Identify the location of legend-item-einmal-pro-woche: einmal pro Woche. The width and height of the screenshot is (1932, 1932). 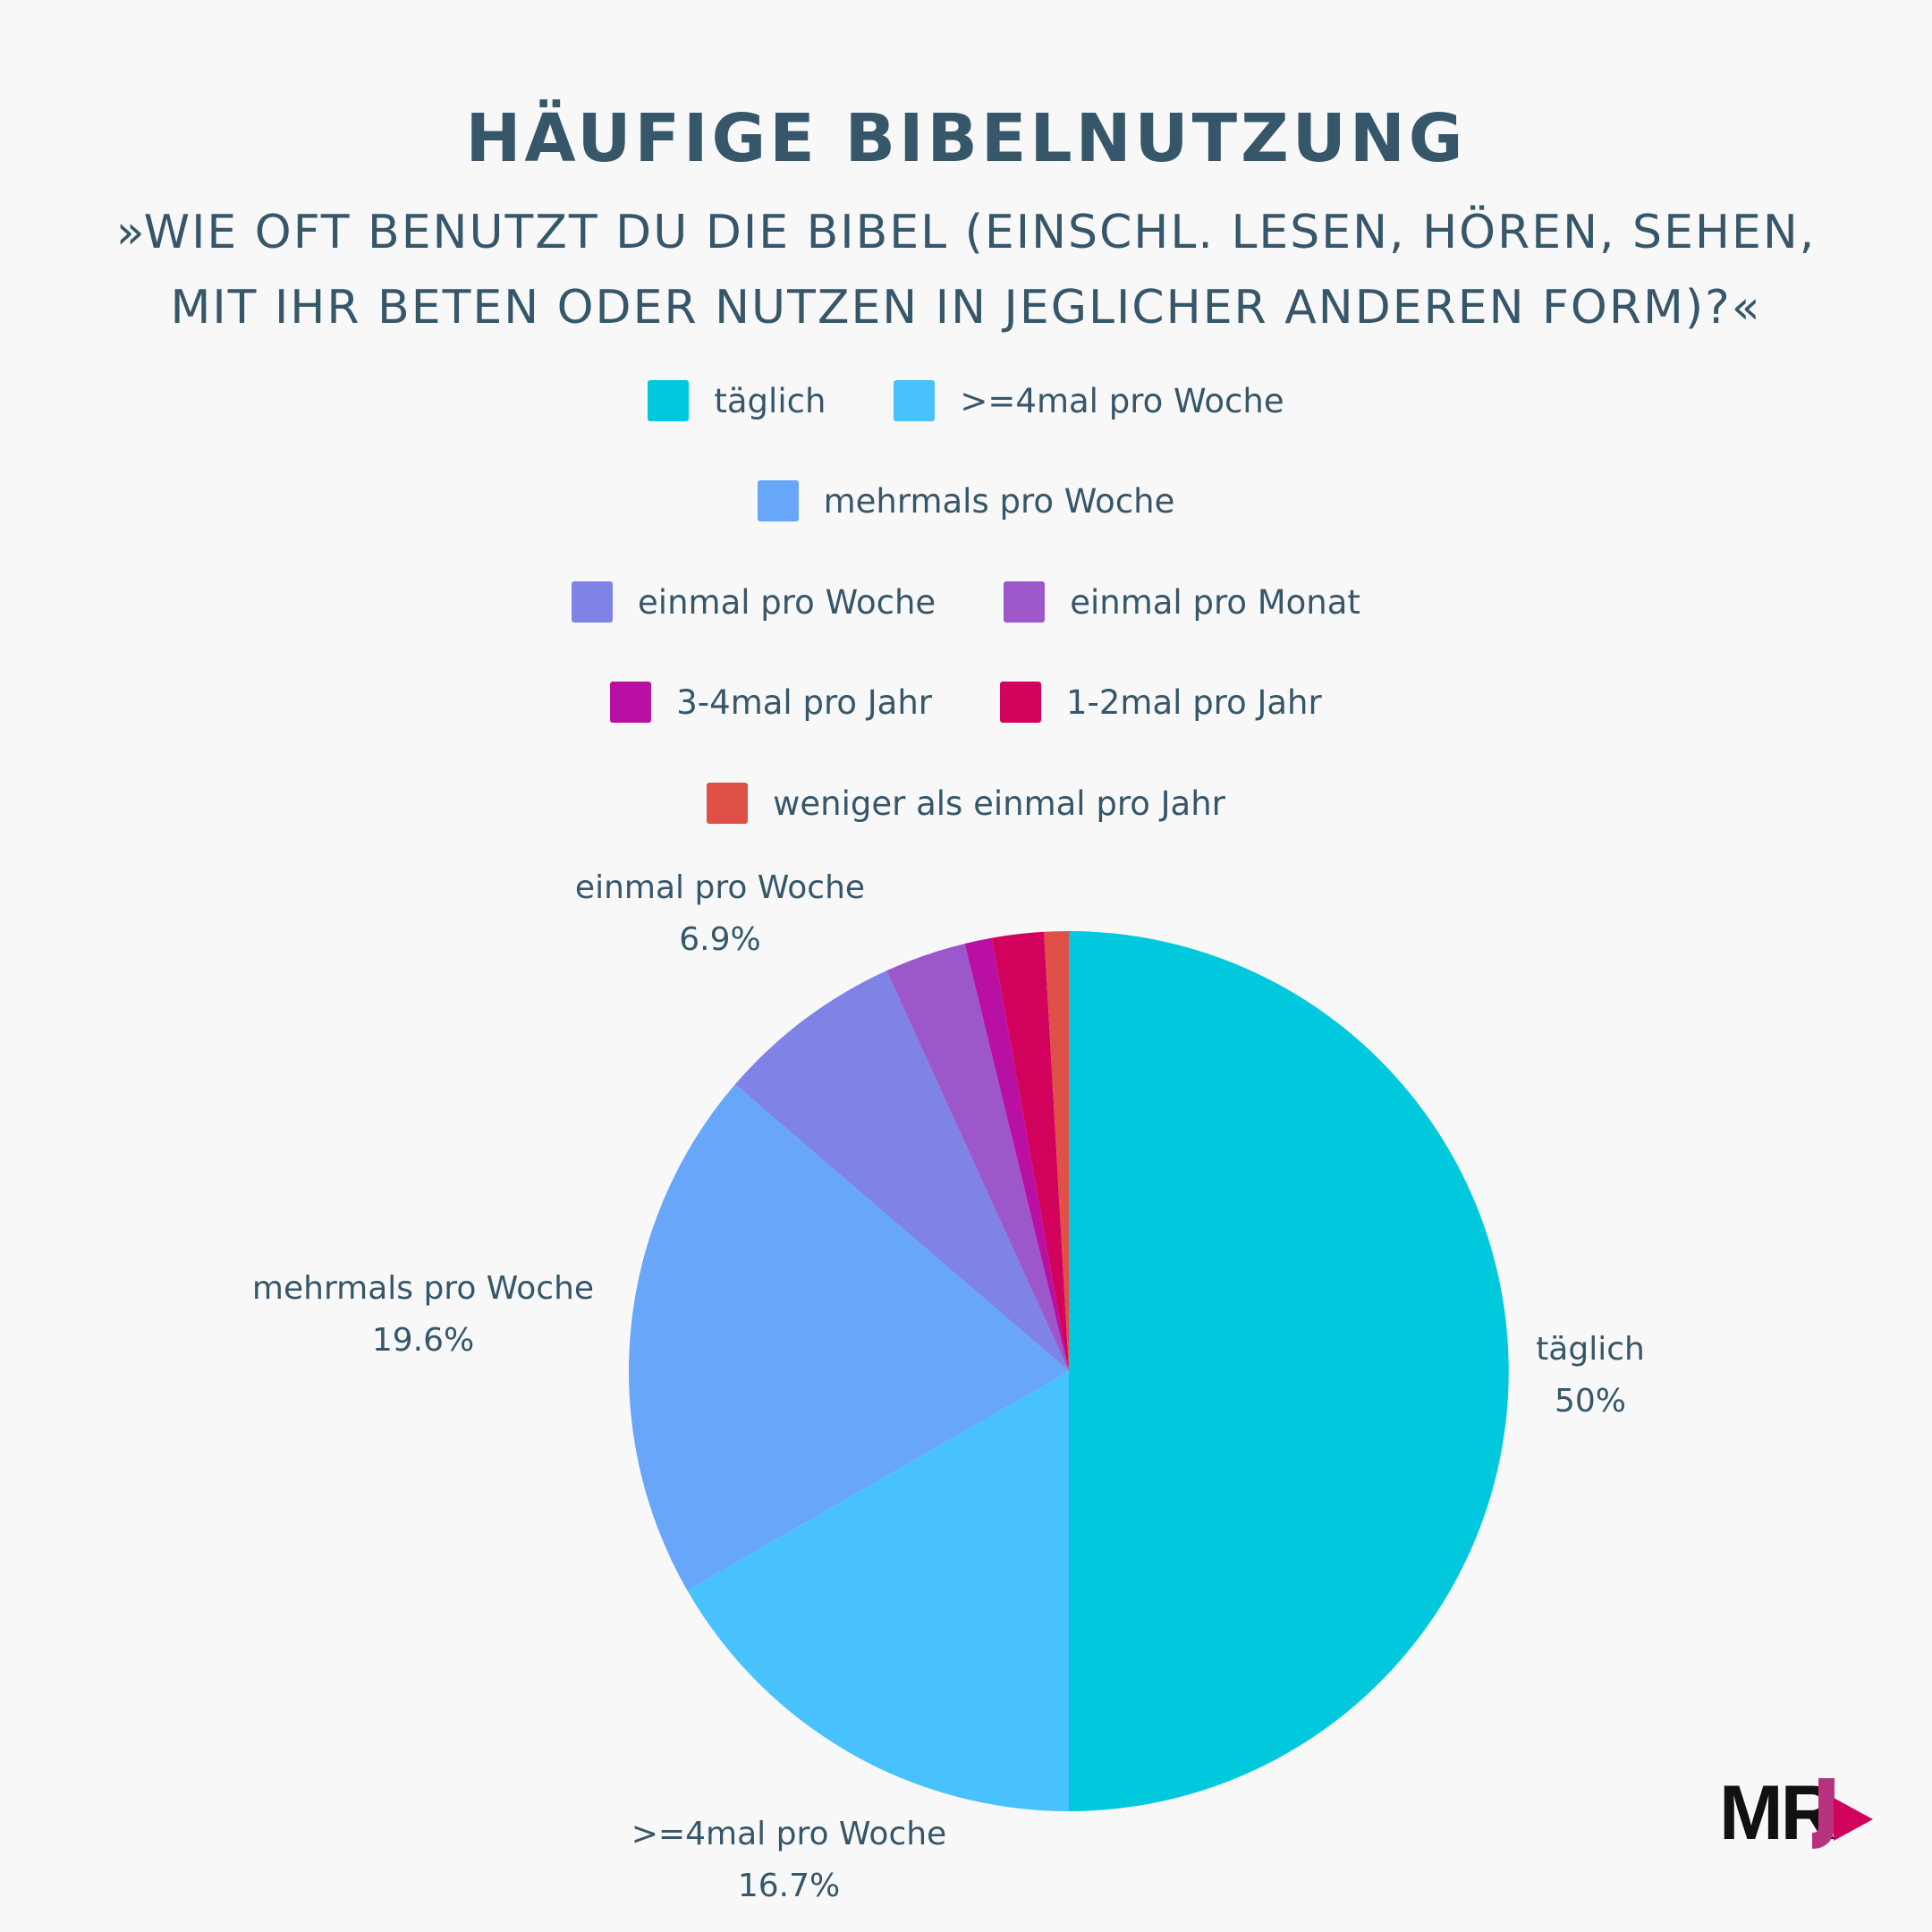
(754, 602).